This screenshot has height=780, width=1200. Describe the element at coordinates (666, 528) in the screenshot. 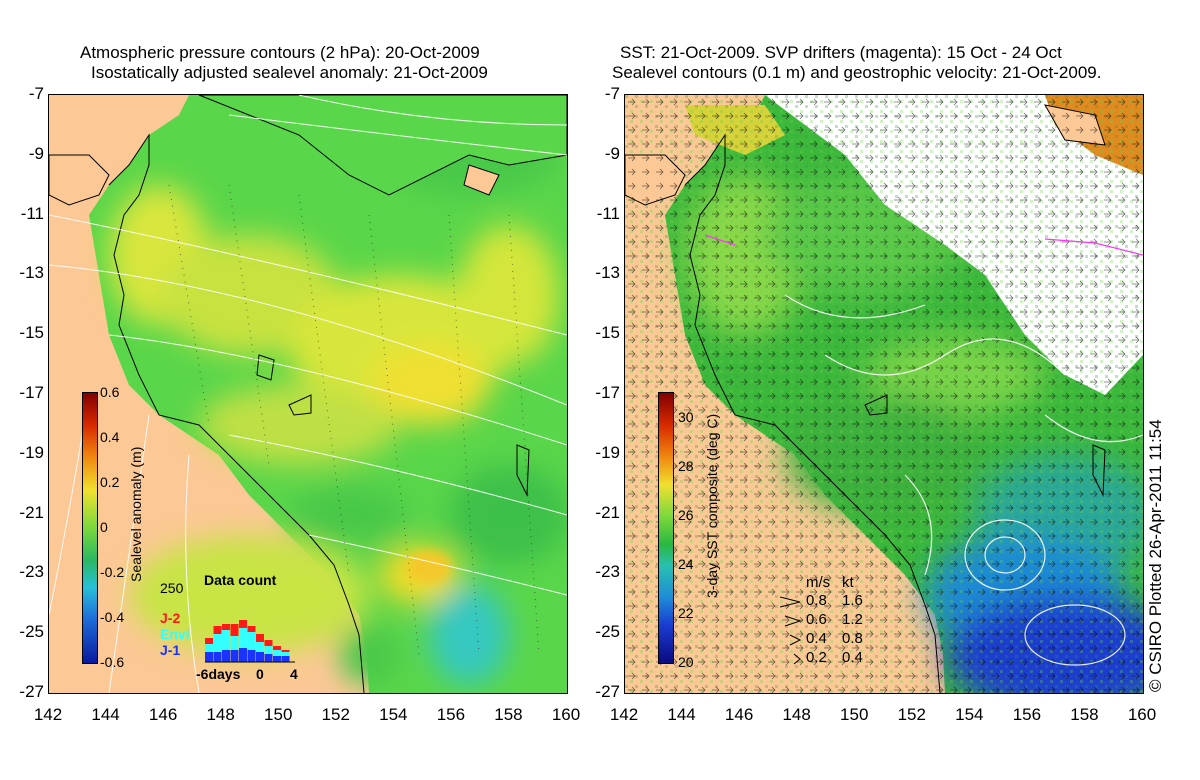

I see `sst-colorbar` at that location.